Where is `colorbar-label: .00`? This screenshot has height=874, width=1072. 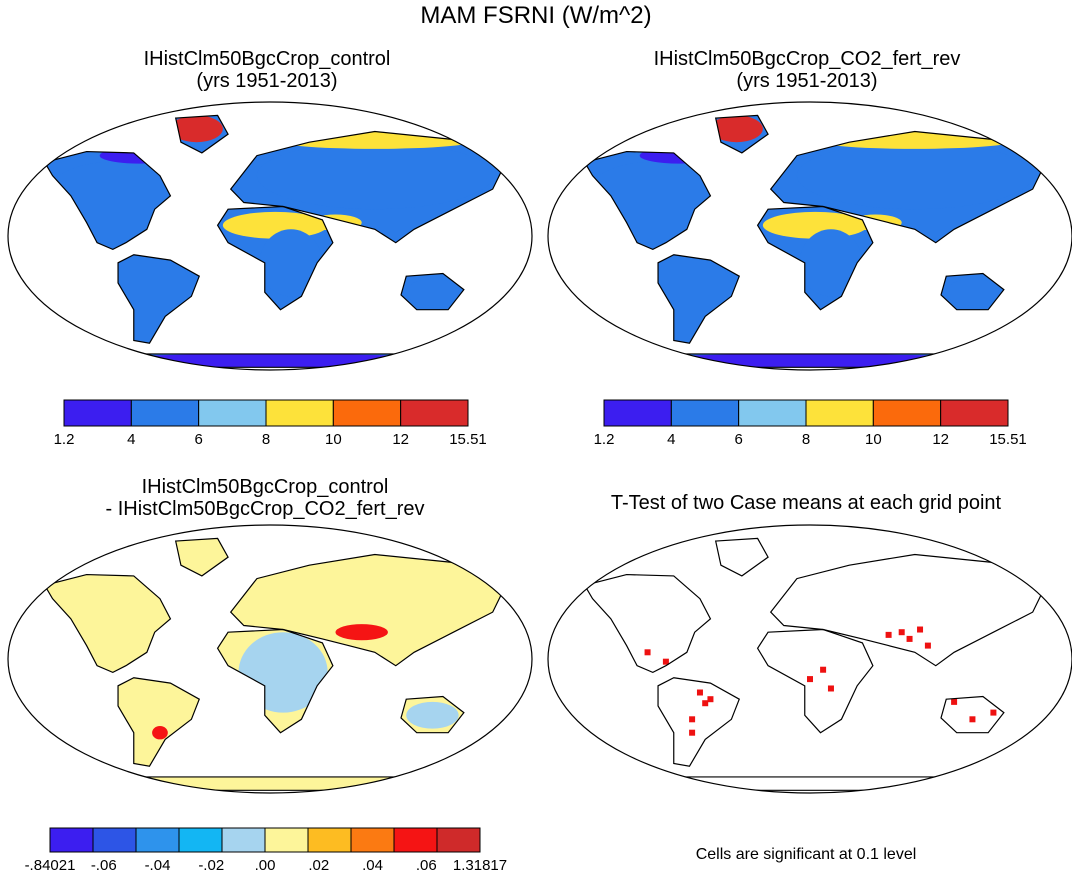 colorbar-label: .00 is located at coordinates (265, 865).